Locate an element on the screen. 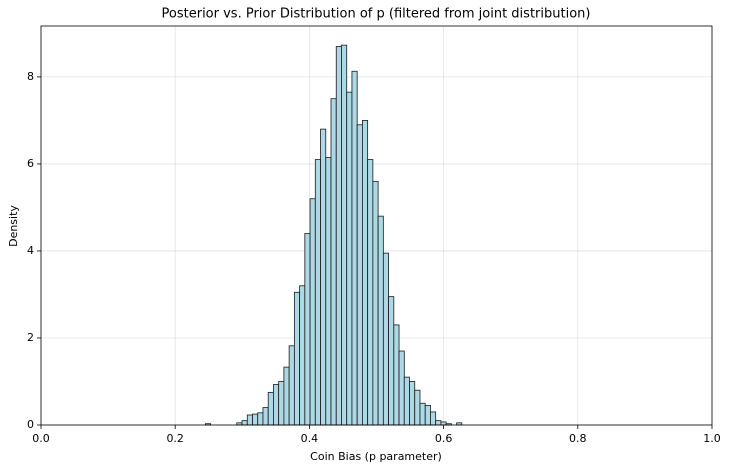 The image size is (730, 471). y-tick-label: 6 is located at coordinates (30, 163).